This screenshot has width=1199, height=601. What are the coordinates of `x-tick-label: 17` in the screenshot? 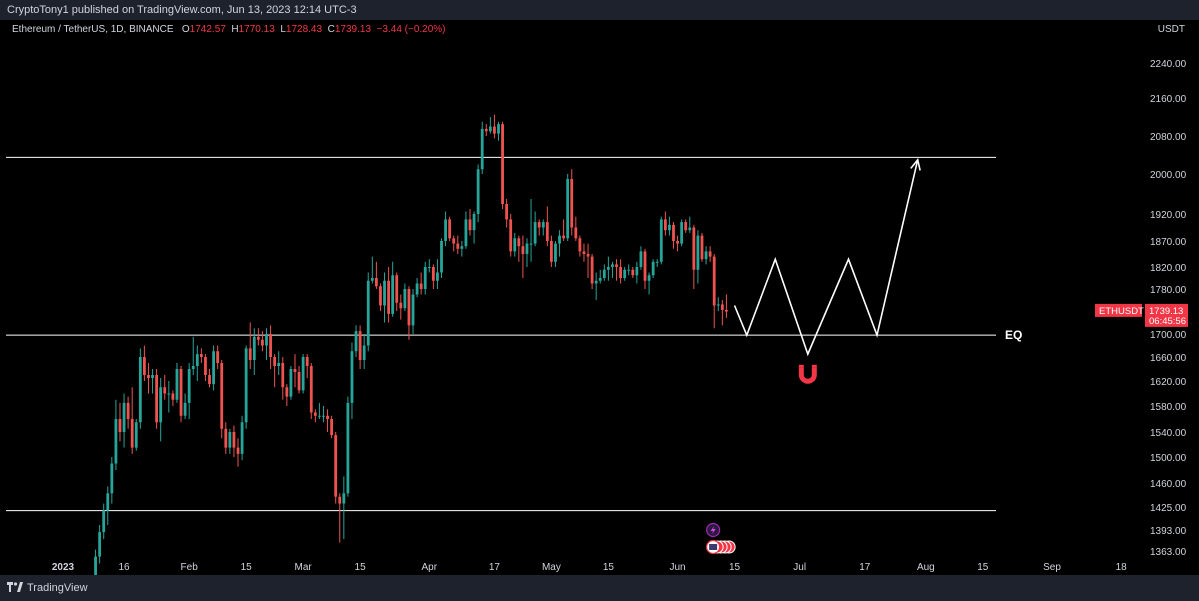 It's located at (865, 567).